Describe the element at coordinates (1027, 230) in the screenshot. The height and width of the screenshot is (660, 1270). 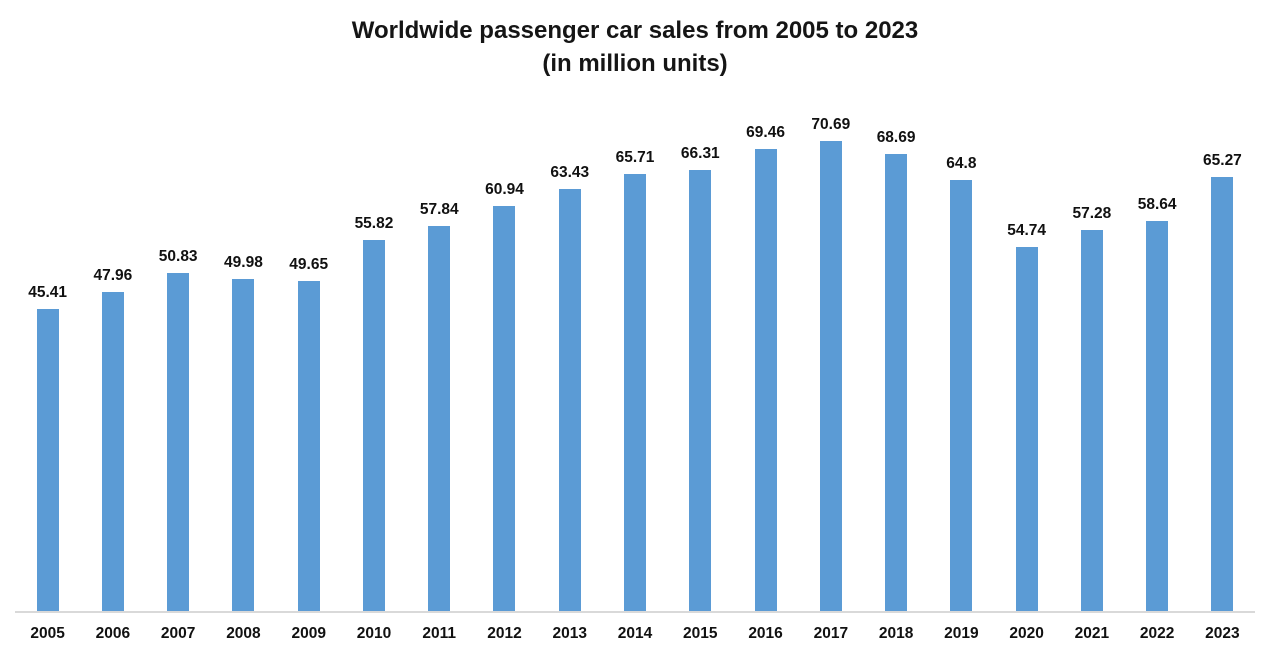
I see `bar-value-label: 54.74` at that location.